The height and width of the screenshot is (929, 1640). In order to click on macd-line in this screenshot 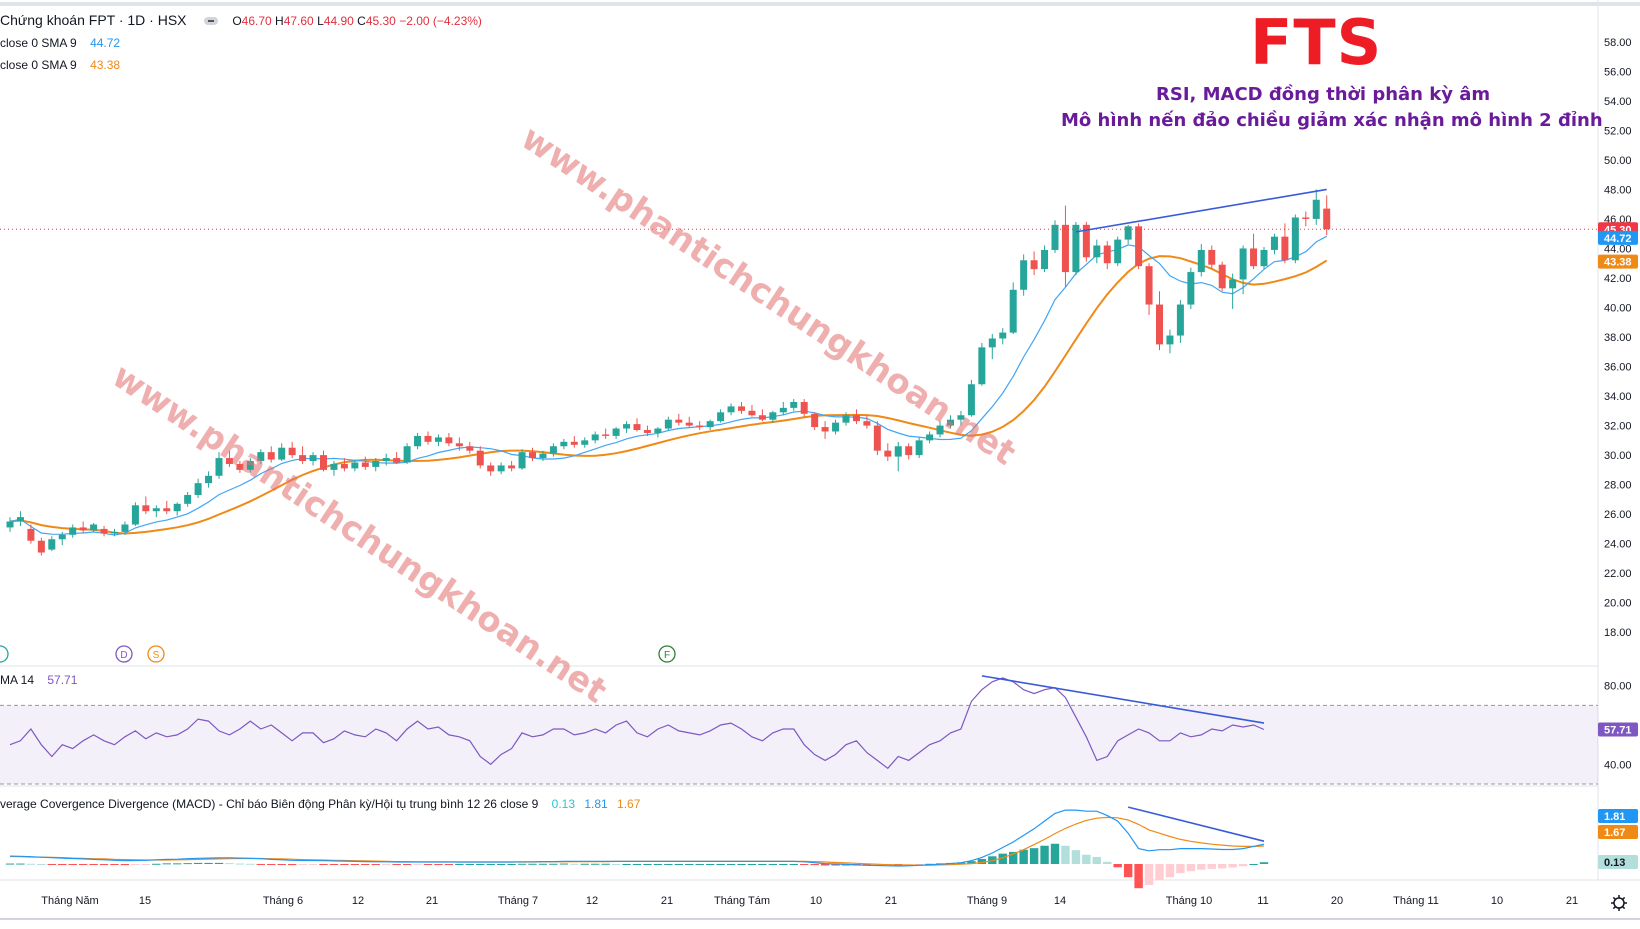, I will do `click(637, 838)`.